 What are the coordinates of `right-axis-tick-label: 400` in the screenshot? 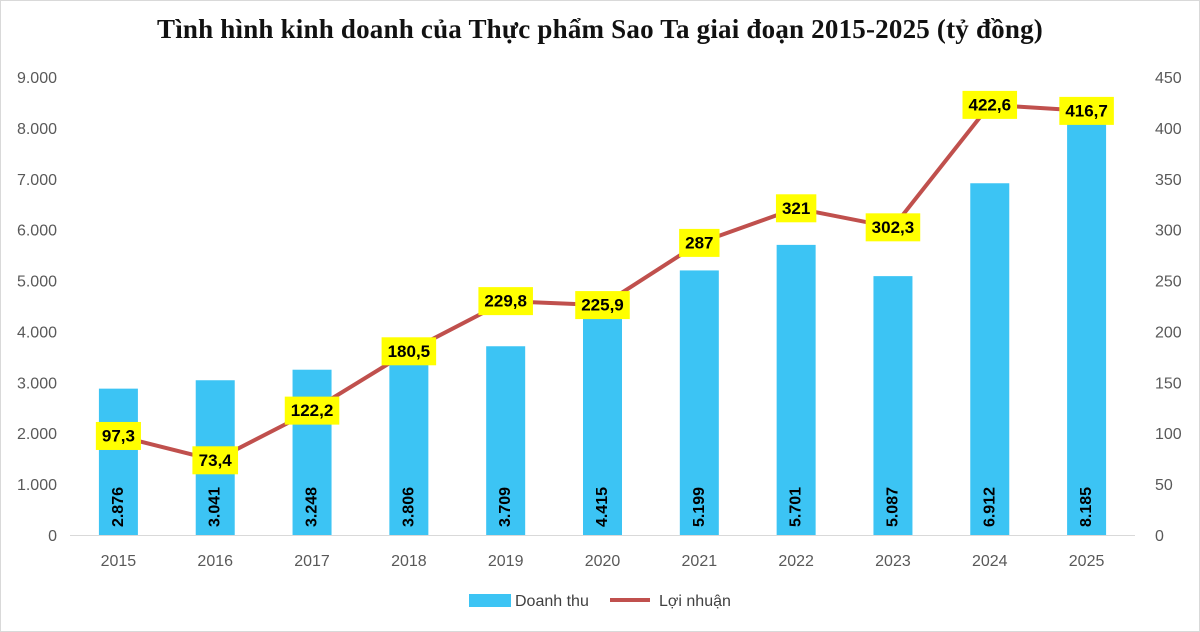 It's located at (1168, 129).